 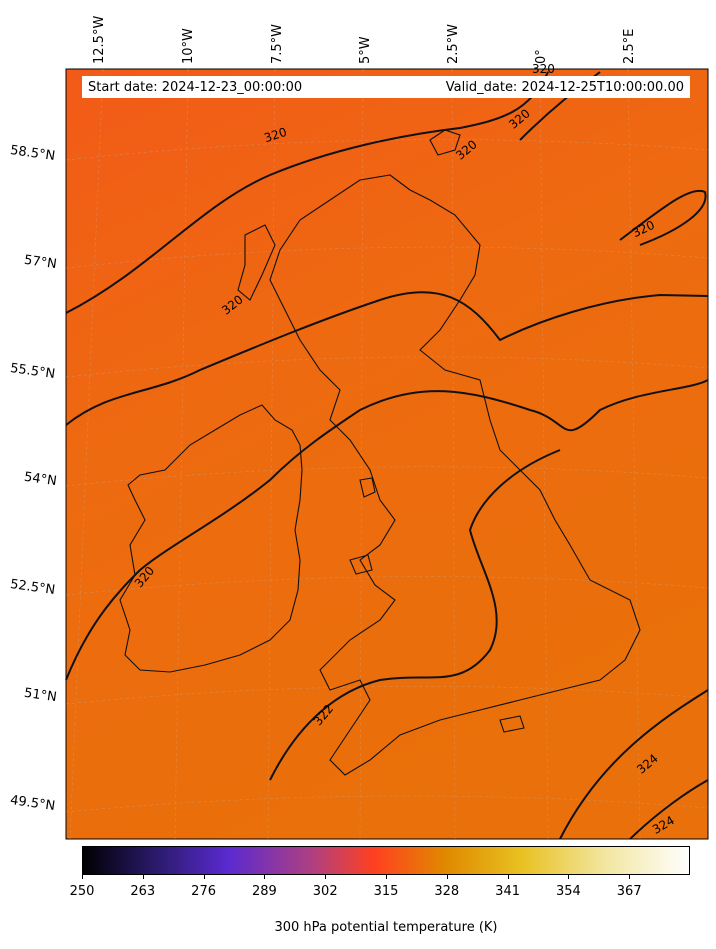 What do you see at coordinates (365, 50) in the screenshot?
I see `lon-label: 5°W` at bounding box center [365, 50].